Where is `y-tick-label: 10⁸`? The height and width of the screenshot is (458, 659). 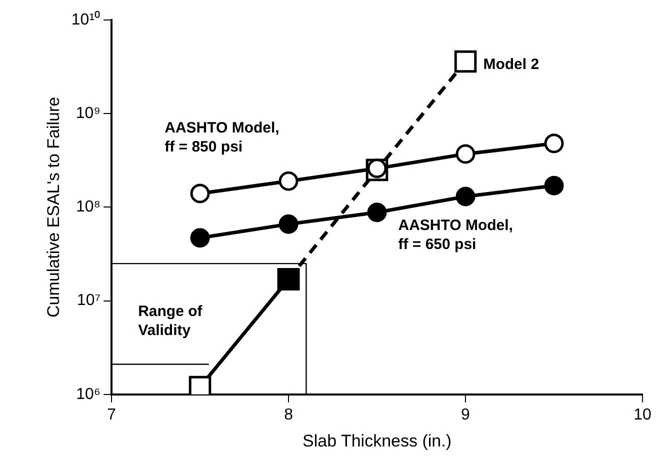 y-tick-label: 10⁸ is located at coordinates (88, 207).